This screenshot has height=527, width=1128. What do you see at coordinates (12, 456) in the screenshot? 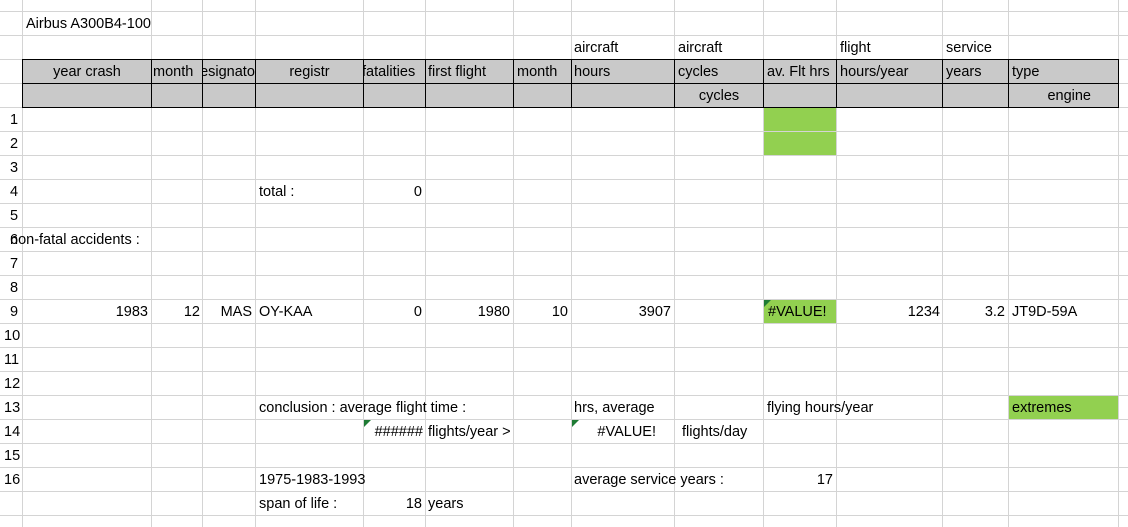
I see `row-number: 15` at bounding box center [12, 456].